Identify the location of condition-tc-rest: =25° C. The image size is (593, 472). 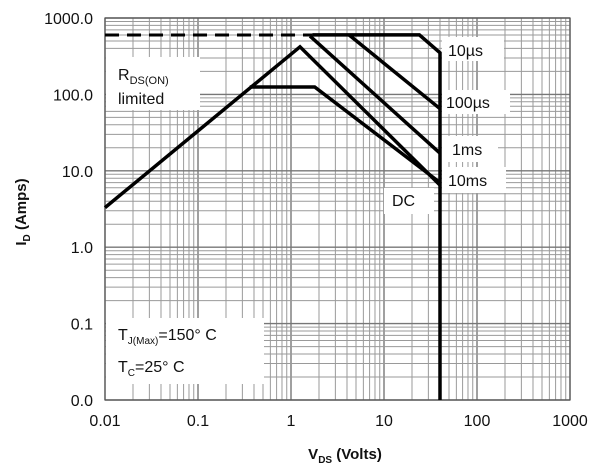
(160, 367).